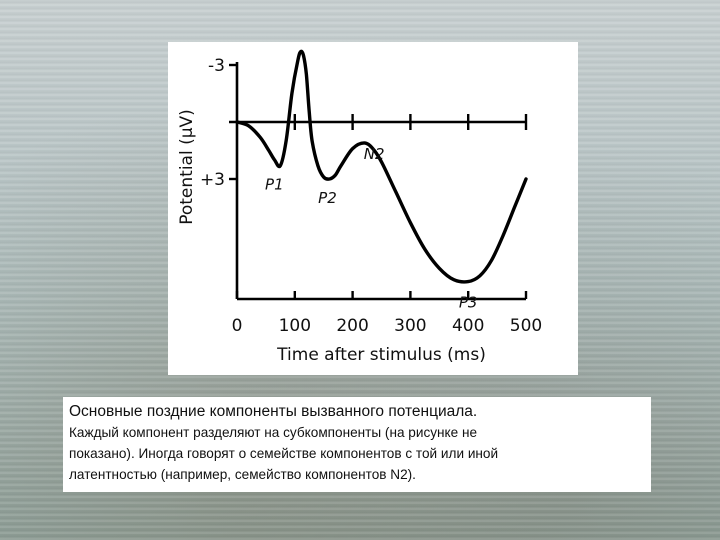 The width and height of the screenshot is (720, 540). What do you see at coordinates (187, 167) in the screenshot?
I see `y-axis-title: Potential (μV)` at bounding box center [187, 167].